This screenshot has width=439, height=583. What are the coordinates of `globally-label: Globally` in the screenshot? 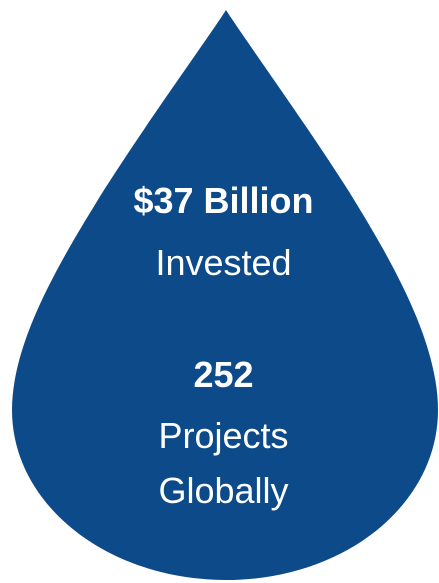 It's located at (223, 490).